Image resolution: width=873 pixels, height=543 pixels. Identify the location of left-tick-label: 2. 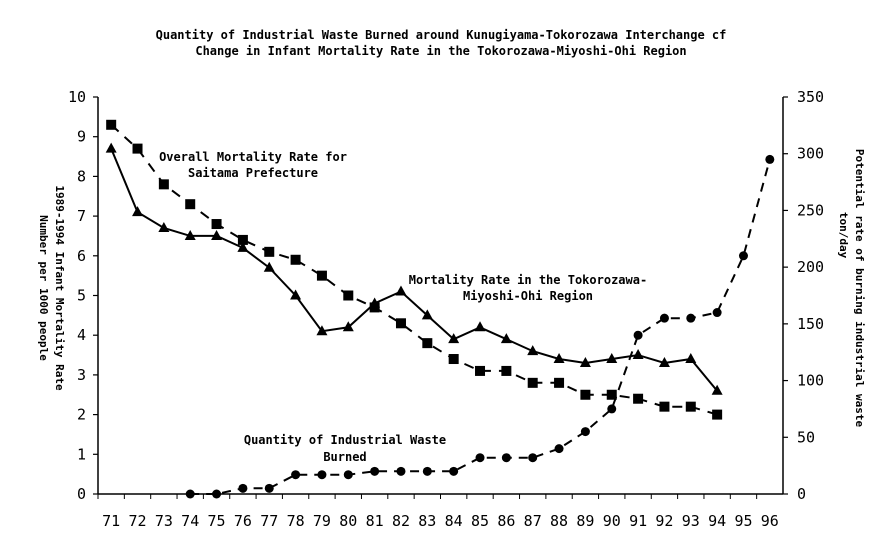
(81, 415).